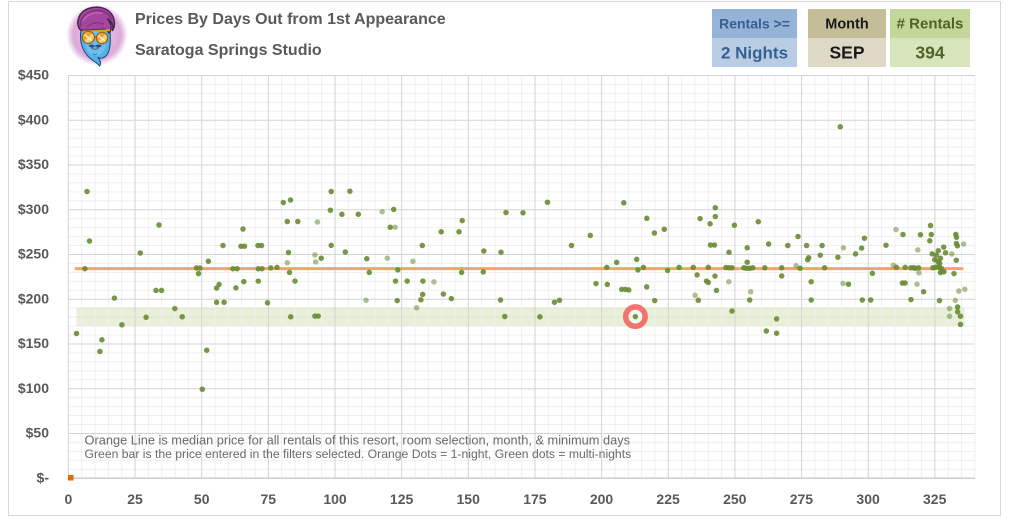 The width and height of the screenshot is (1012, 526). I want to click on svg-text: Saratoga Springs Studio, so click(228, 50).